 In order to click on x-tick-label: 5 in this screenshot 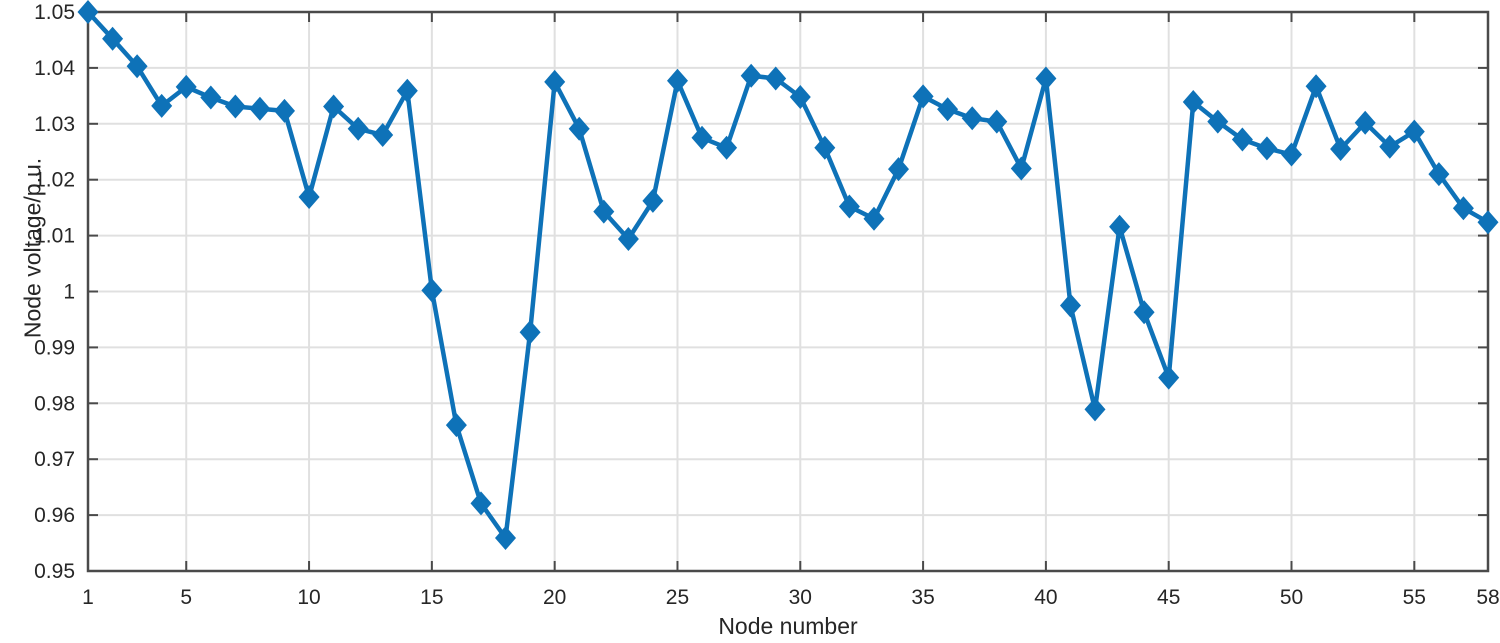, I will do `click(186, 597)`.